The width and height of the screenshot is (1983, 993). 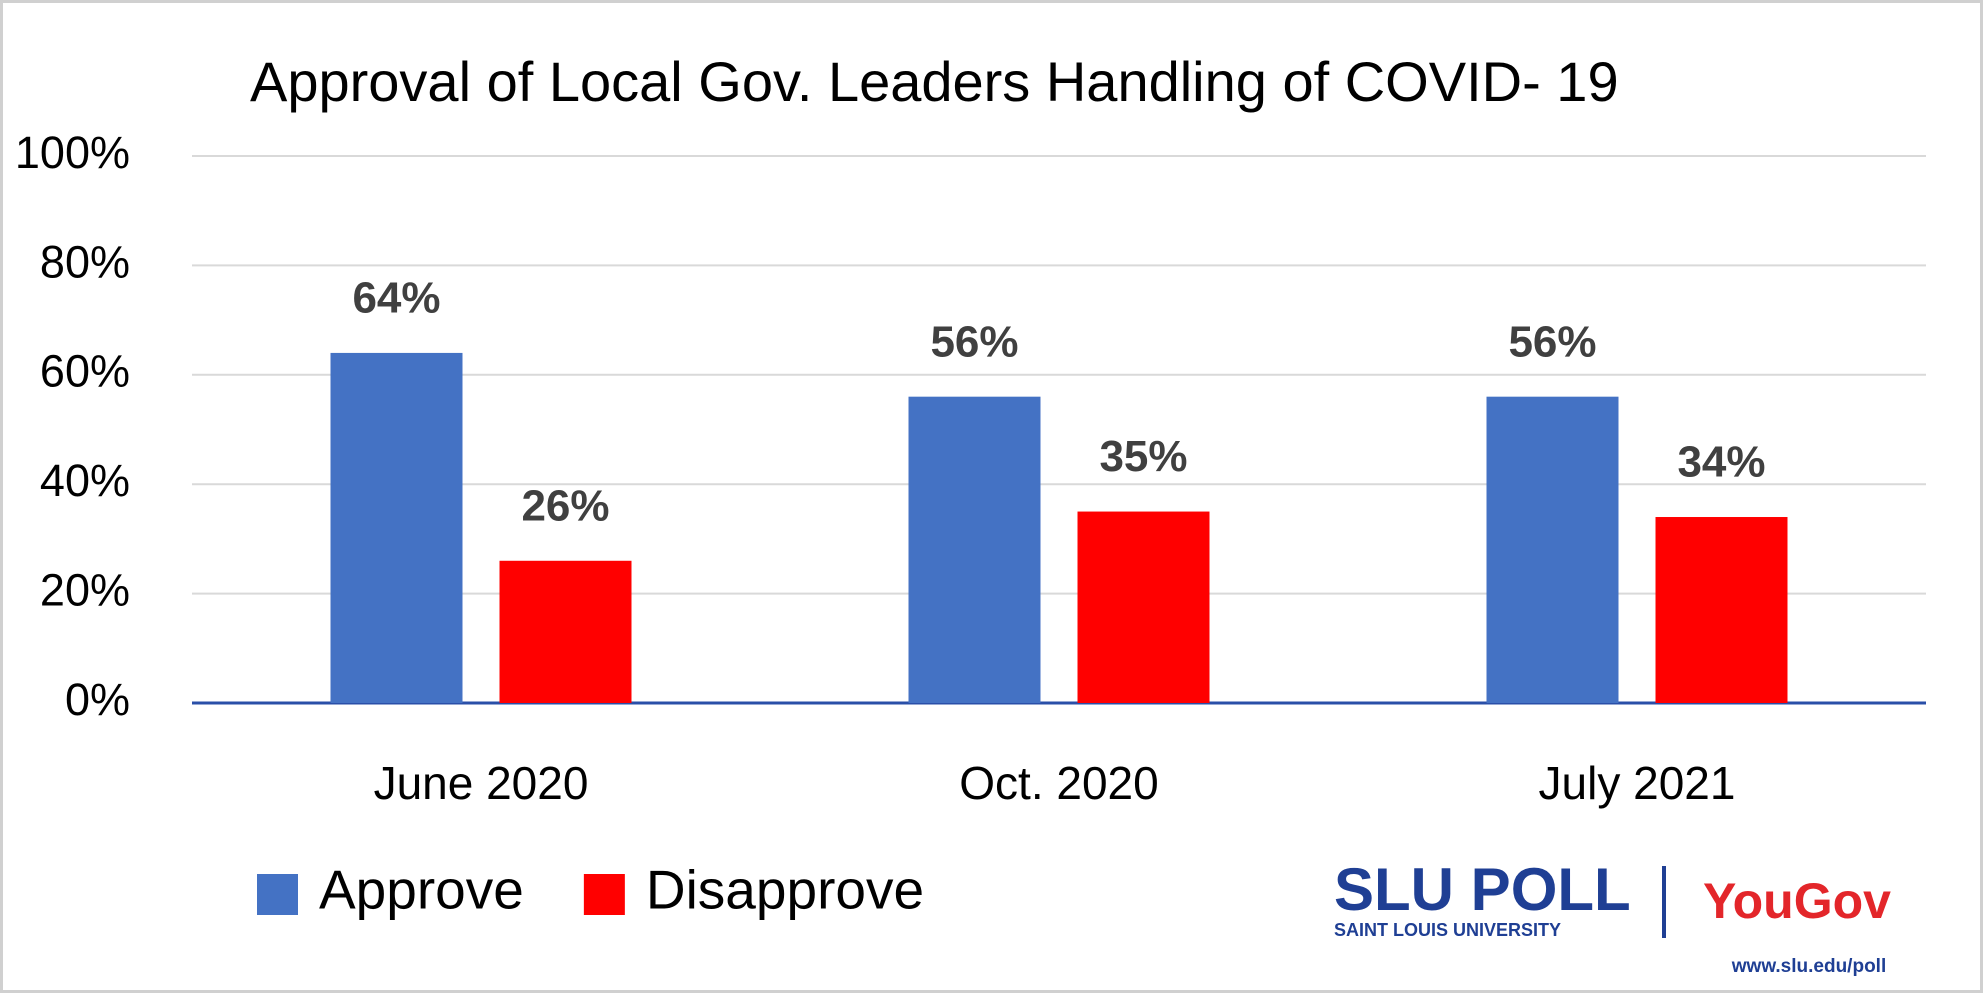 I want to click on y-tick-label: 60%, so click(x=85, y=371).